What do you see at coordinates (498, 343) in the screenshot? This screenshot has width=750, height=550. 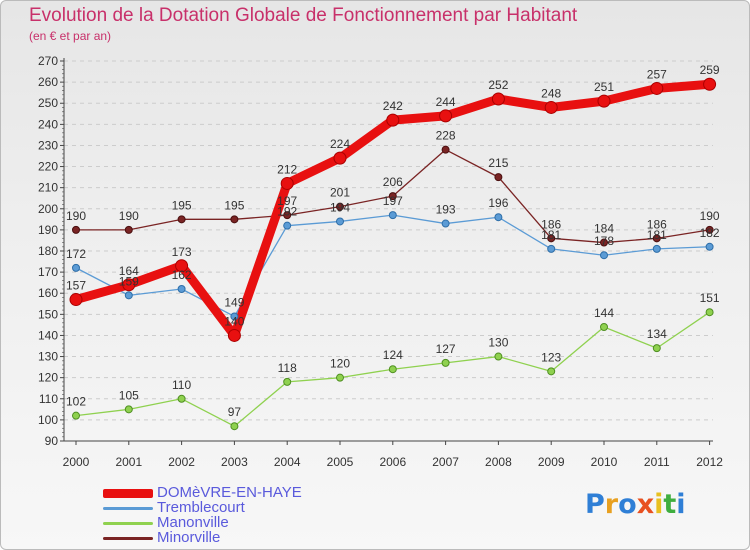 I see `data-label-manonville-2008: 130` at bounding box center [498, 343].